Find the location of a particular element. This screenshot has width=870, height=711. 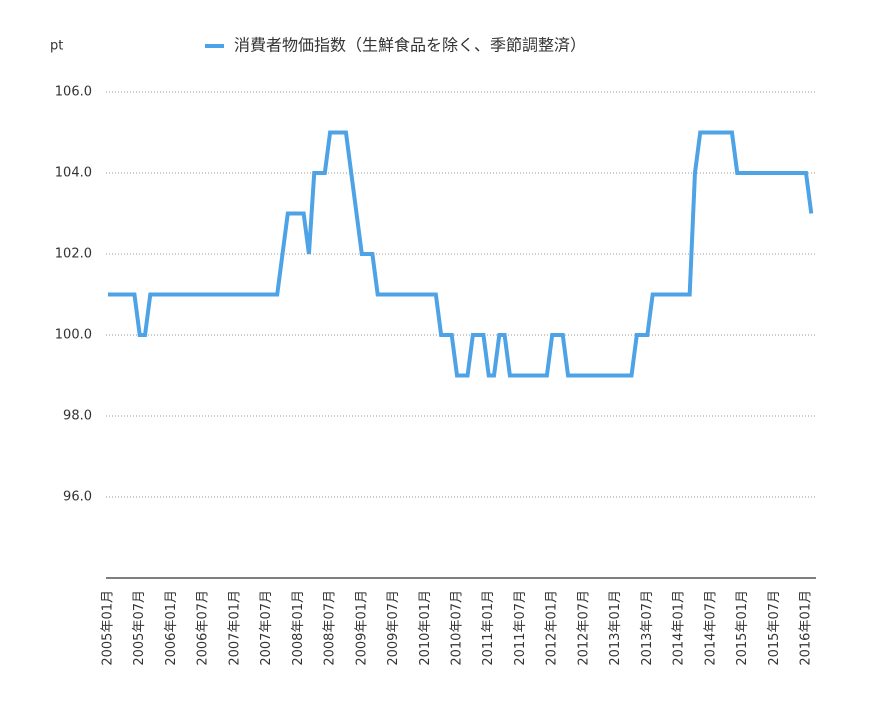

x-tick-label: 2014年01月 is located at coordinates (679, 628).